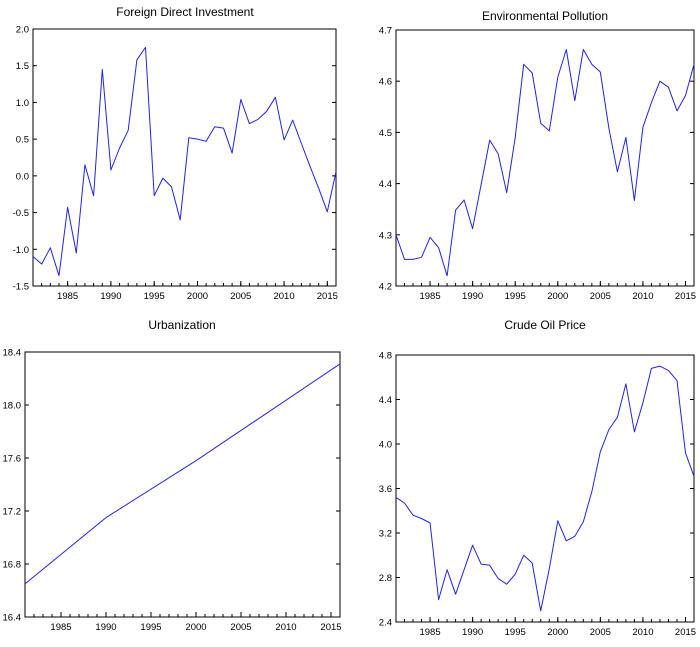 The width and height of the screenshot is (700, 647). What do you see at coordinates (545, 325) in the screenshot?
I see `chart-title: Crude Oil Price` at bounding box center [545, 325].